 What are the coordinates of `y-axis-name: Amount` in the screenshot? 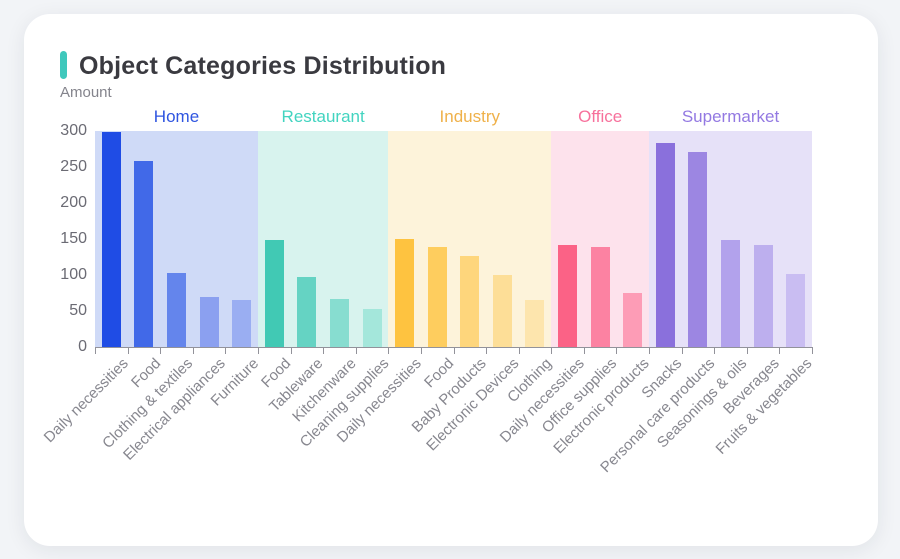 It's located at (86, 92).